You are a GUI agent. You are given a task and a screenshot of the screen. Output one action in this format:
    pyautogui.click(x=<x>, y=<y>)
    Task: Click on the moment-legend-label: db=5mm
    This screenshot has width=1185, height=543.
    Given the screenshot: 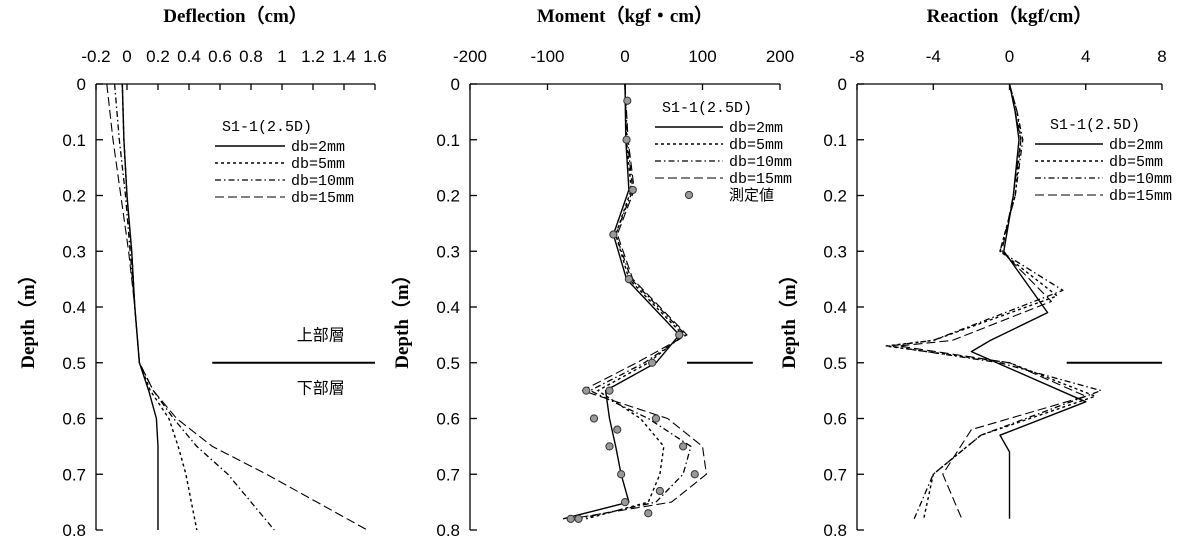 What is the action you would take?
    pyautogui.click(x=756, y=145)
    